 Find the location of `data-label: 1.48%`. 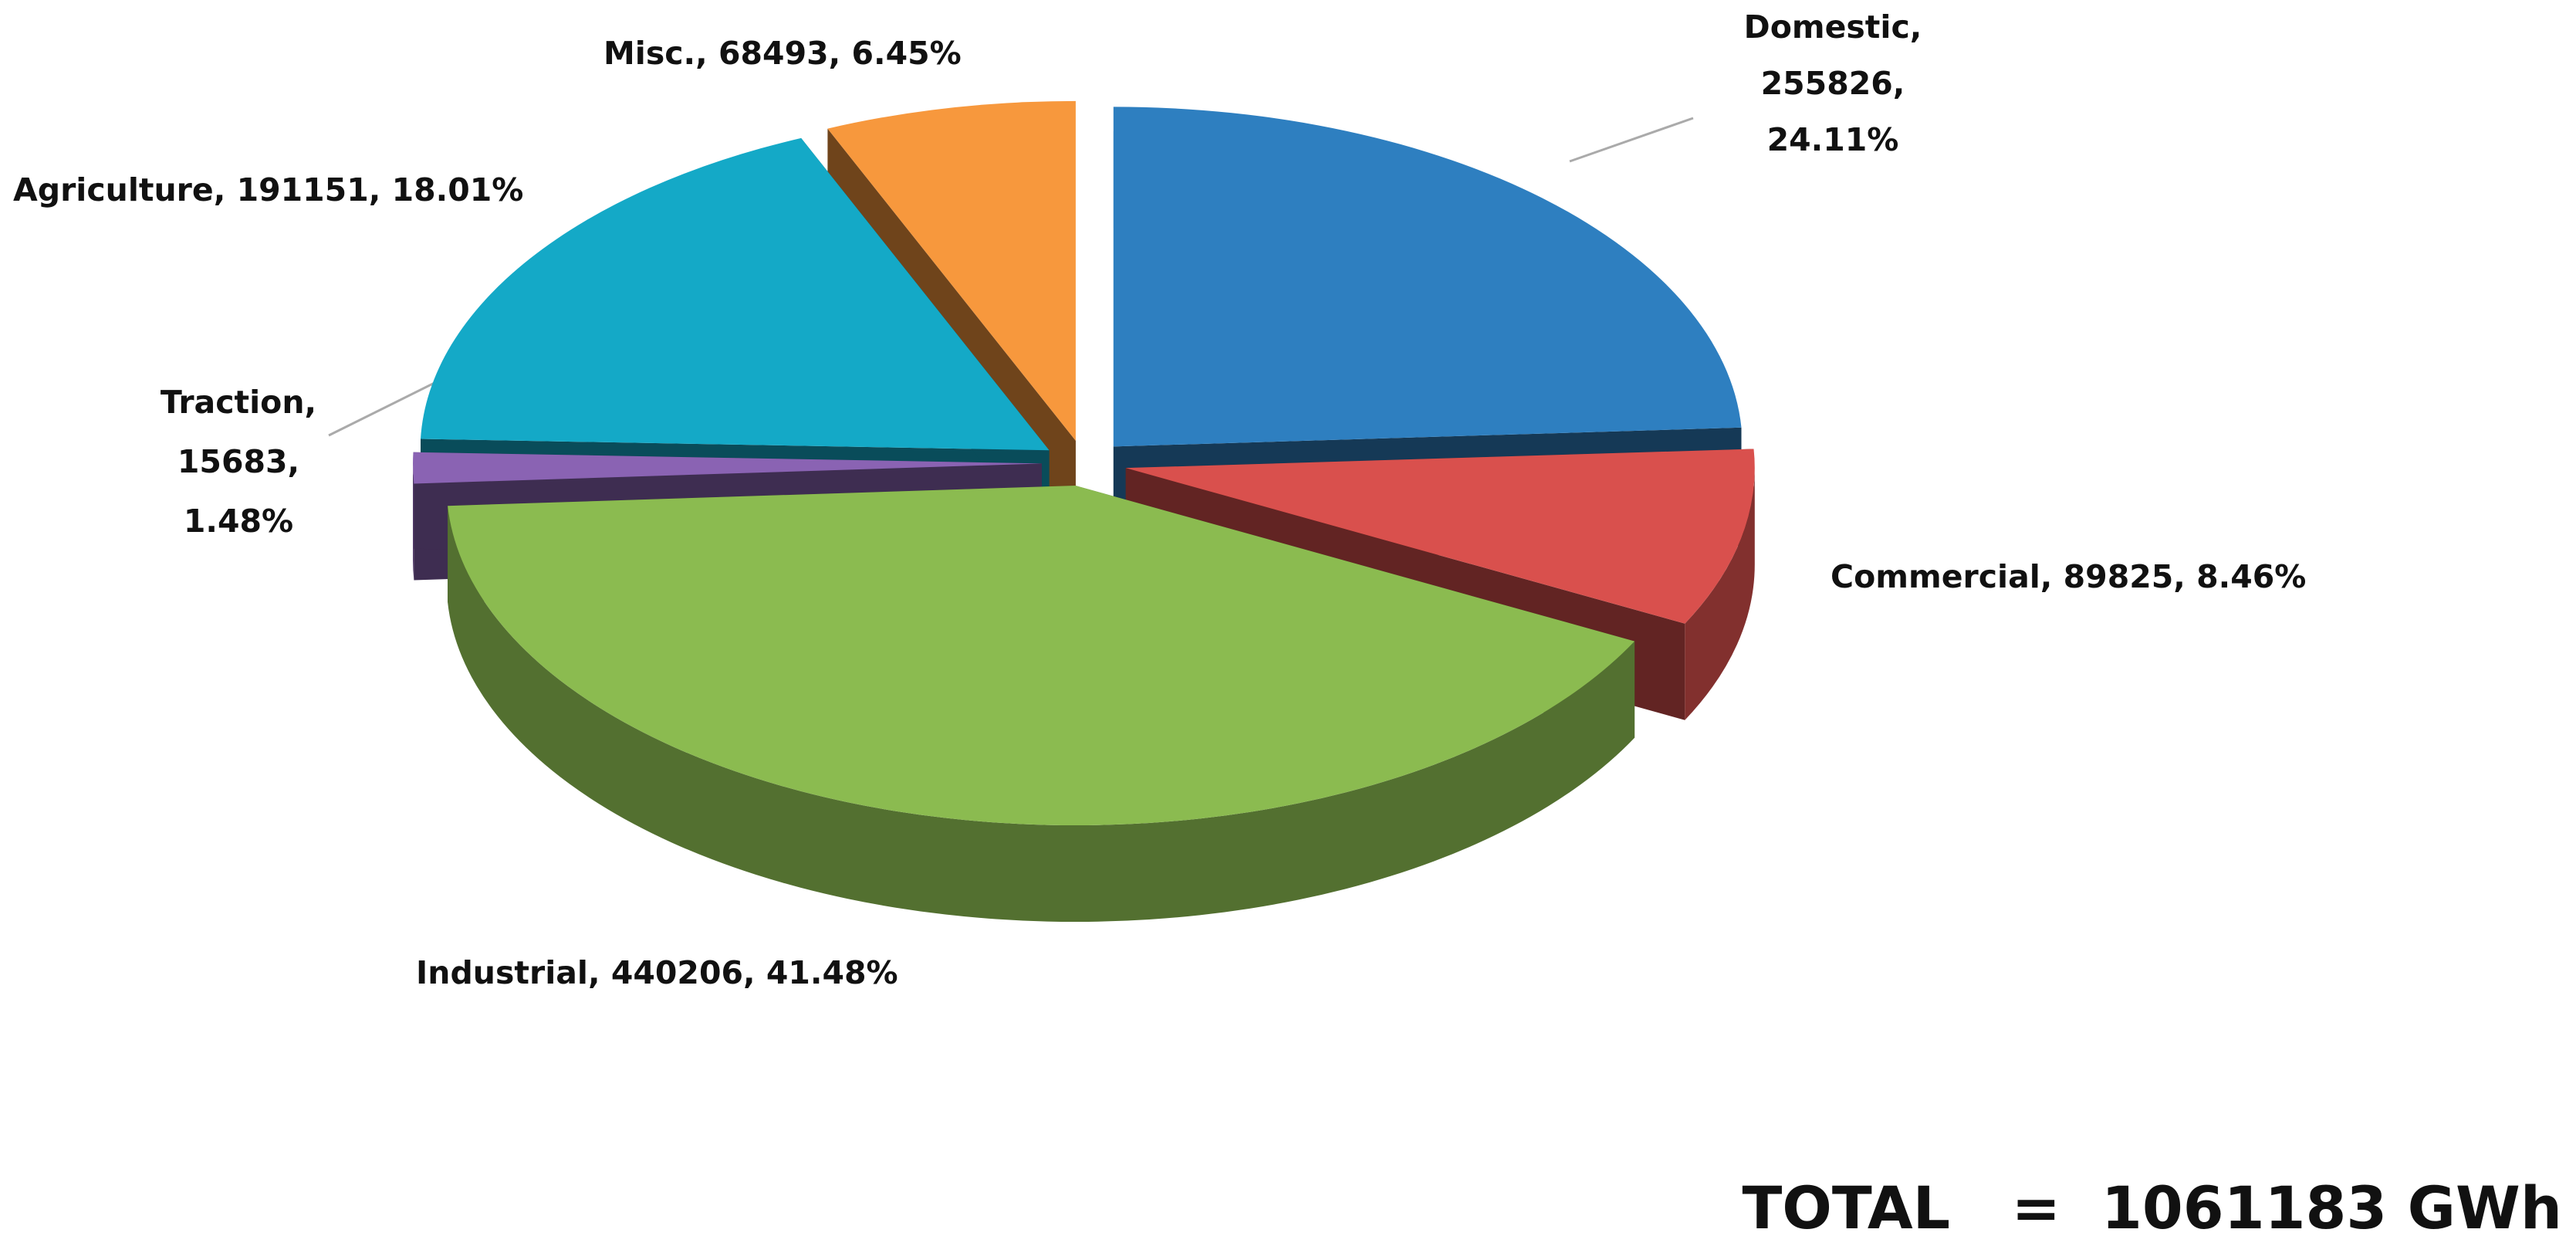

data-label: 1.48% is located at coordinates (238, 521).